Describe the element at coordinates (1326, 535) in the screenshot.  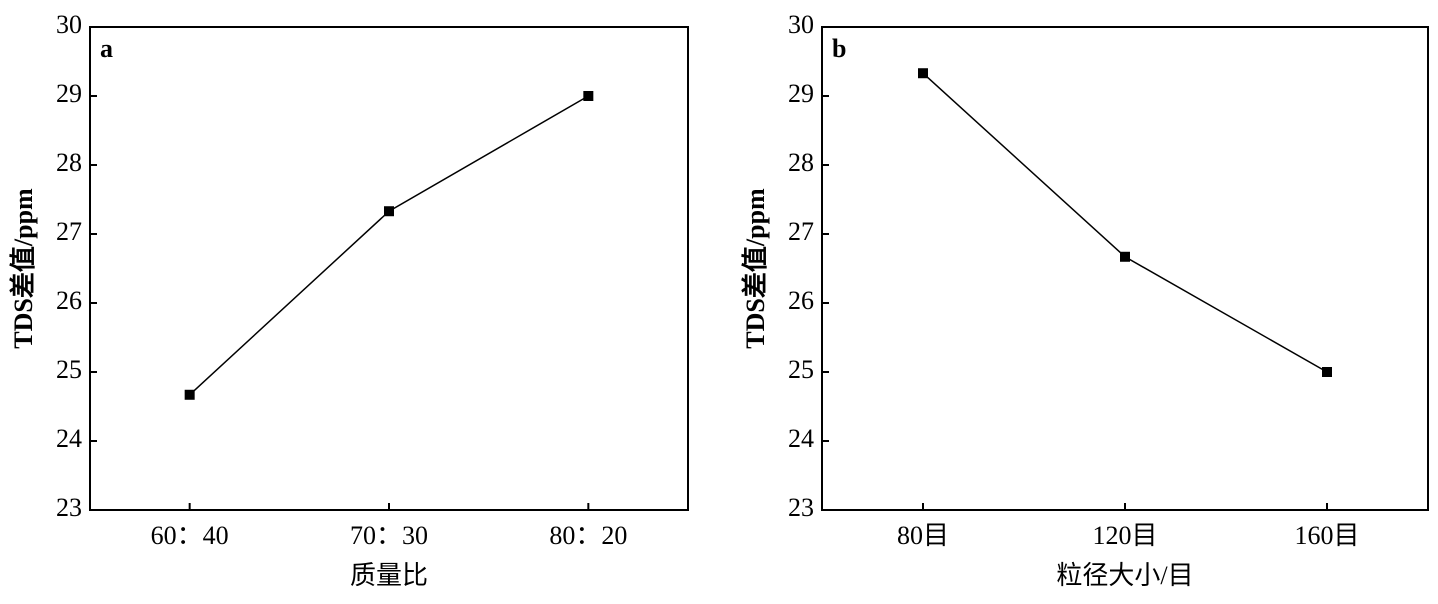
I see `x-tick-label: 160目` at that location.